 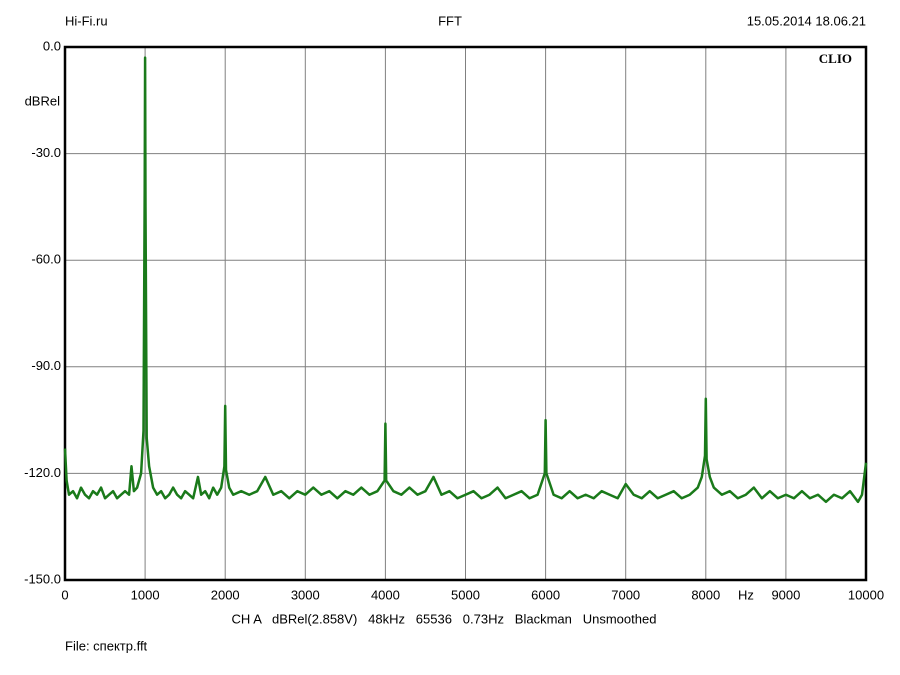 I want to click on y-tick-label: -60.0, so click(x=46, y=259).